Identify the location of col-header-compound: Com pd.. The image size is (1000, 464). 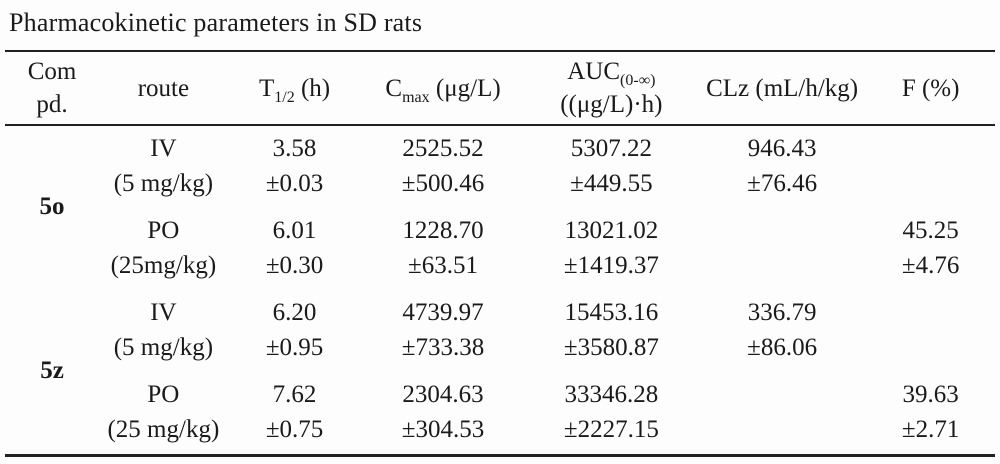
(52, 88).